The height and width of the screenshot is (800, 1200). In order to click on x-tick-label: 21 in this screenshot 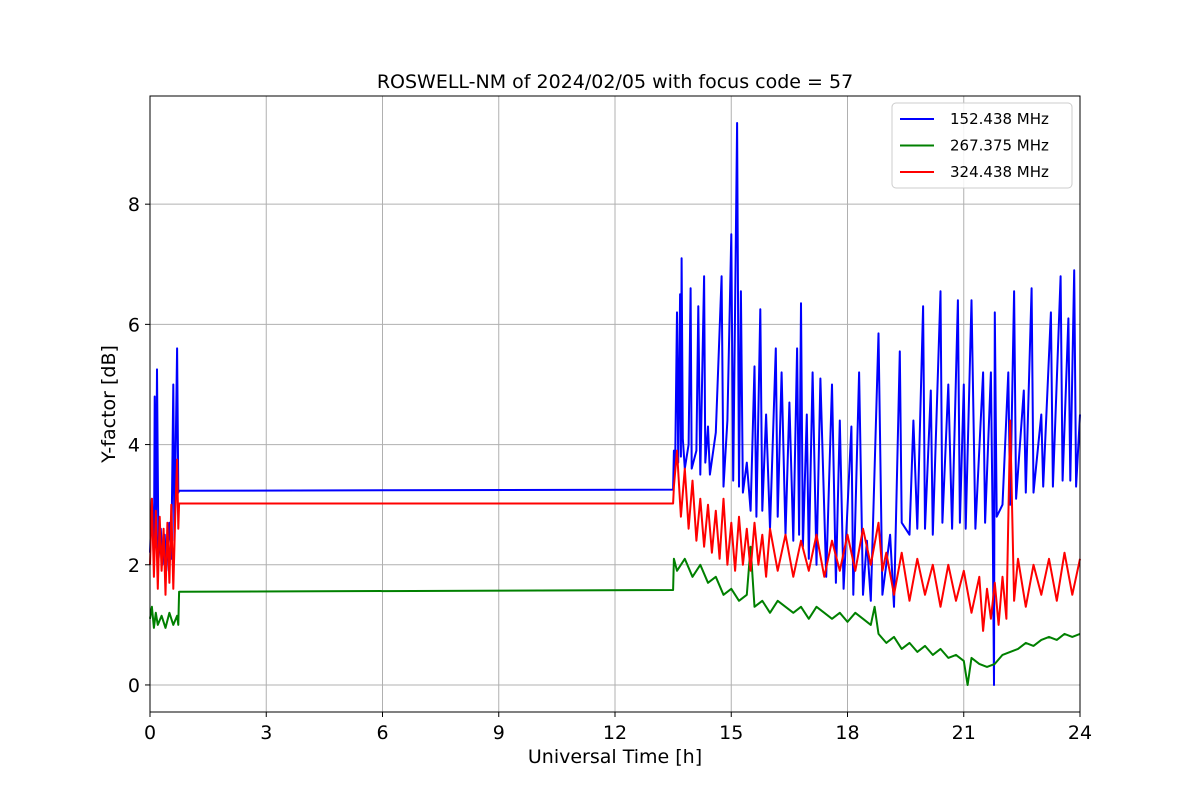, I will do `click(964, 733)`.